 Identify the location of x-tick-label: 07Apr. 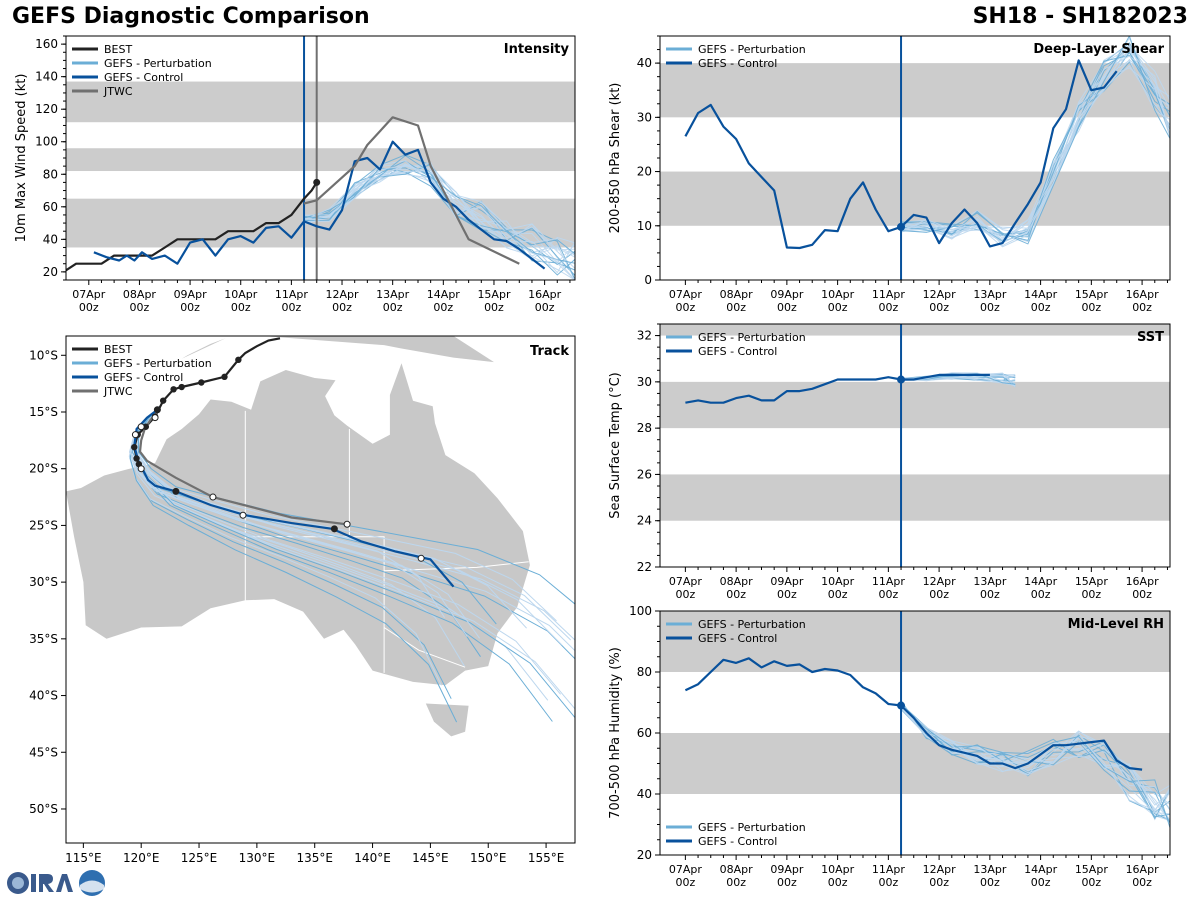
(686, 581).